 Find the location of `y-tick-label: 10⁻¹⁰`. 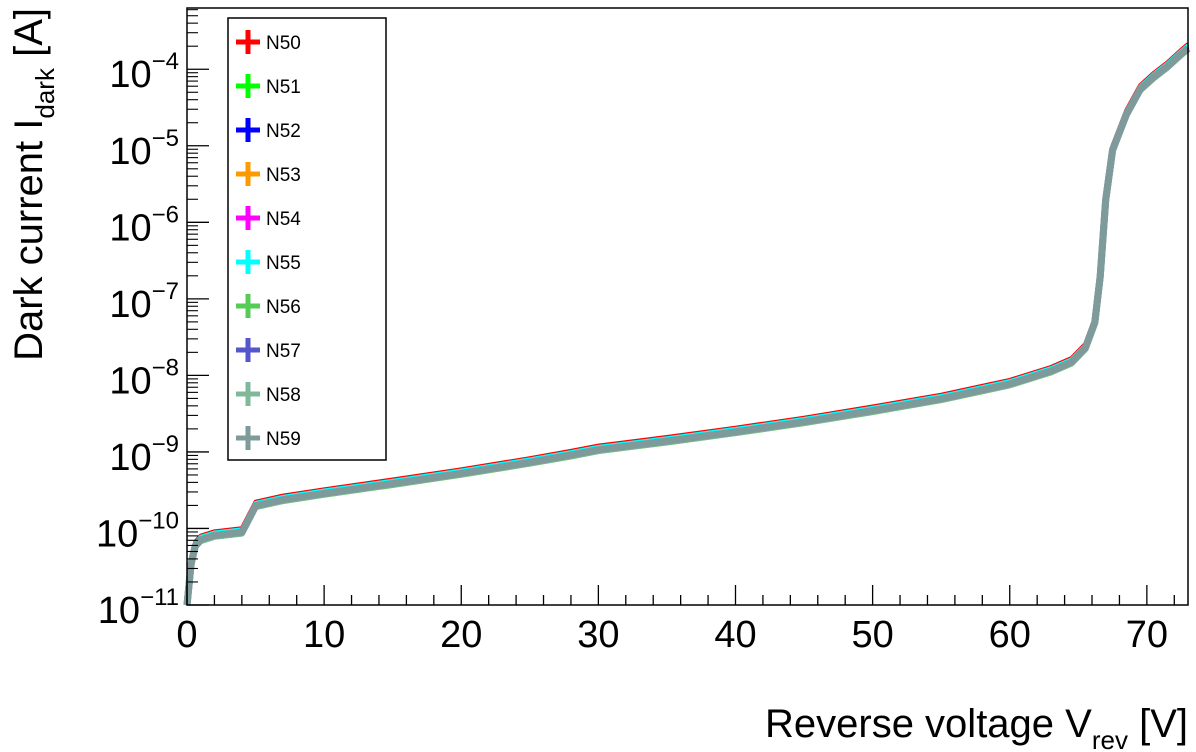

y-tick-label: 10⁻¹⁰ is located at coordinates (137, 531).